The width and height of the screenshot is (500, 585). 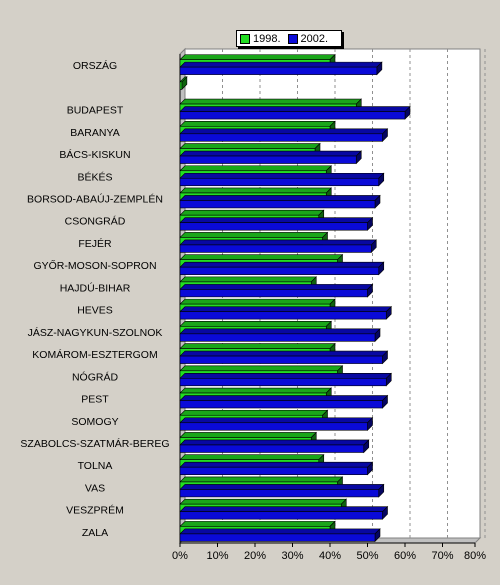 I want to click on y-category-label: BÉKÉS, so click(x=94, y=176).